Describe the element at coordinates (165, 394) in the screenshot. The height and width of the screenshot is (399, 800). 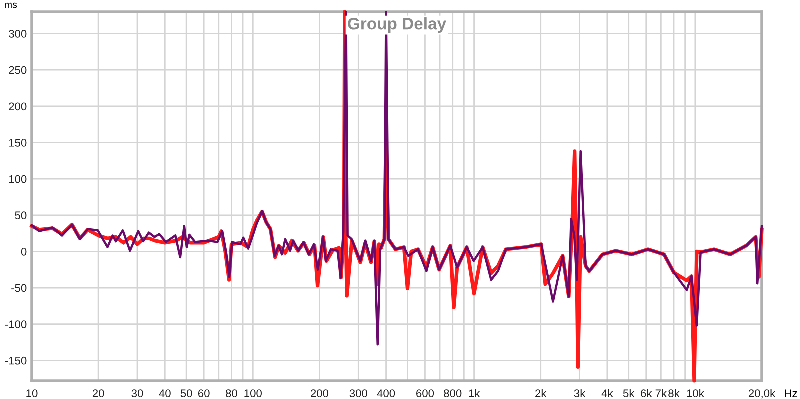
I see `x-tick-label: 40` at that location.